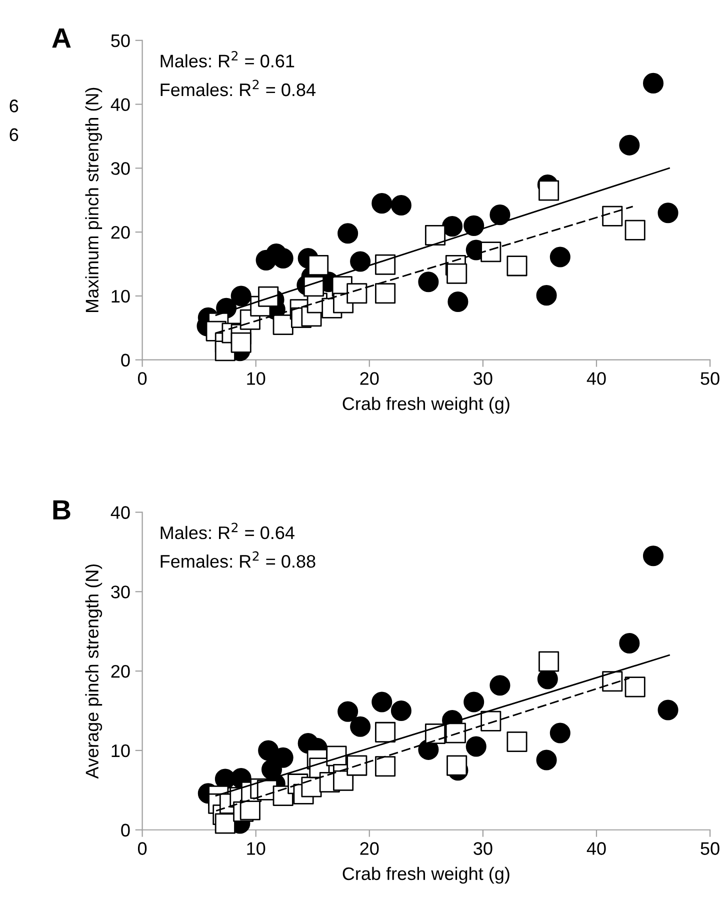 The height and width of the screenshot is (918, 726). What do you see at coordinates (61, 38) in the screenshot?
I see `text: A` at bounding box center [61, 38].